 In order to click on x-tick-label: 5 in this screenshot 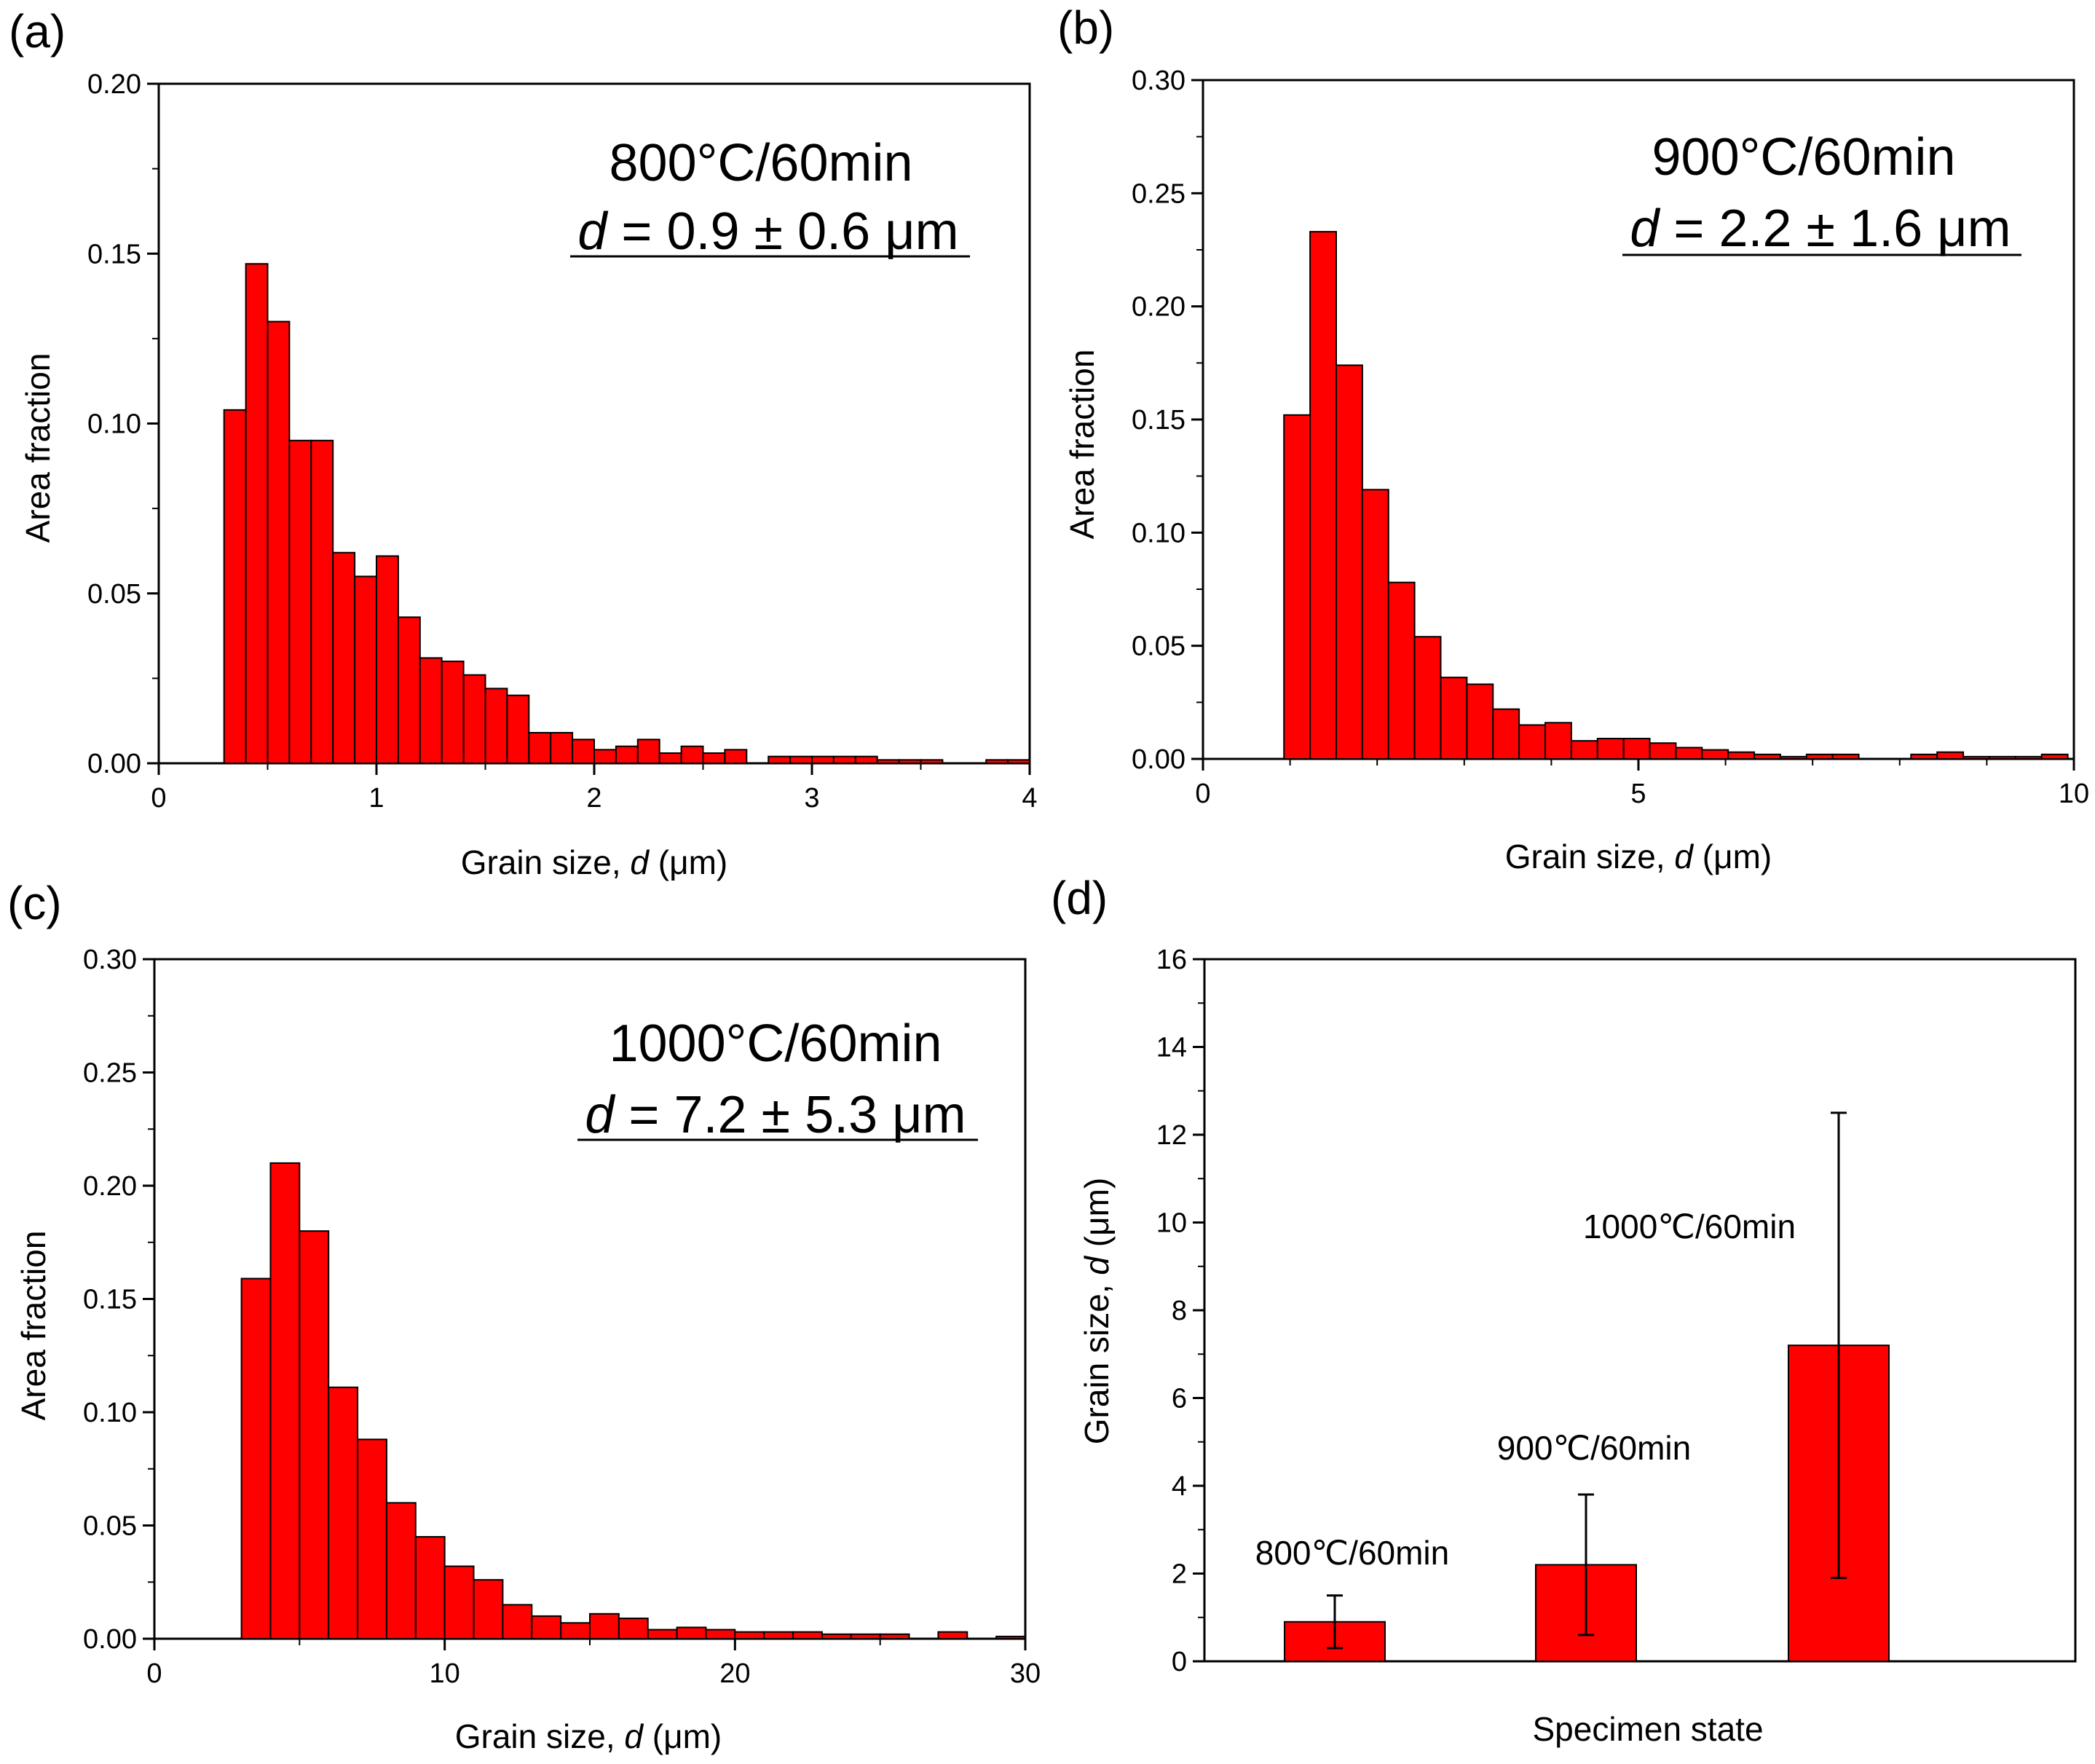, I will do `click(1638, 794)`.